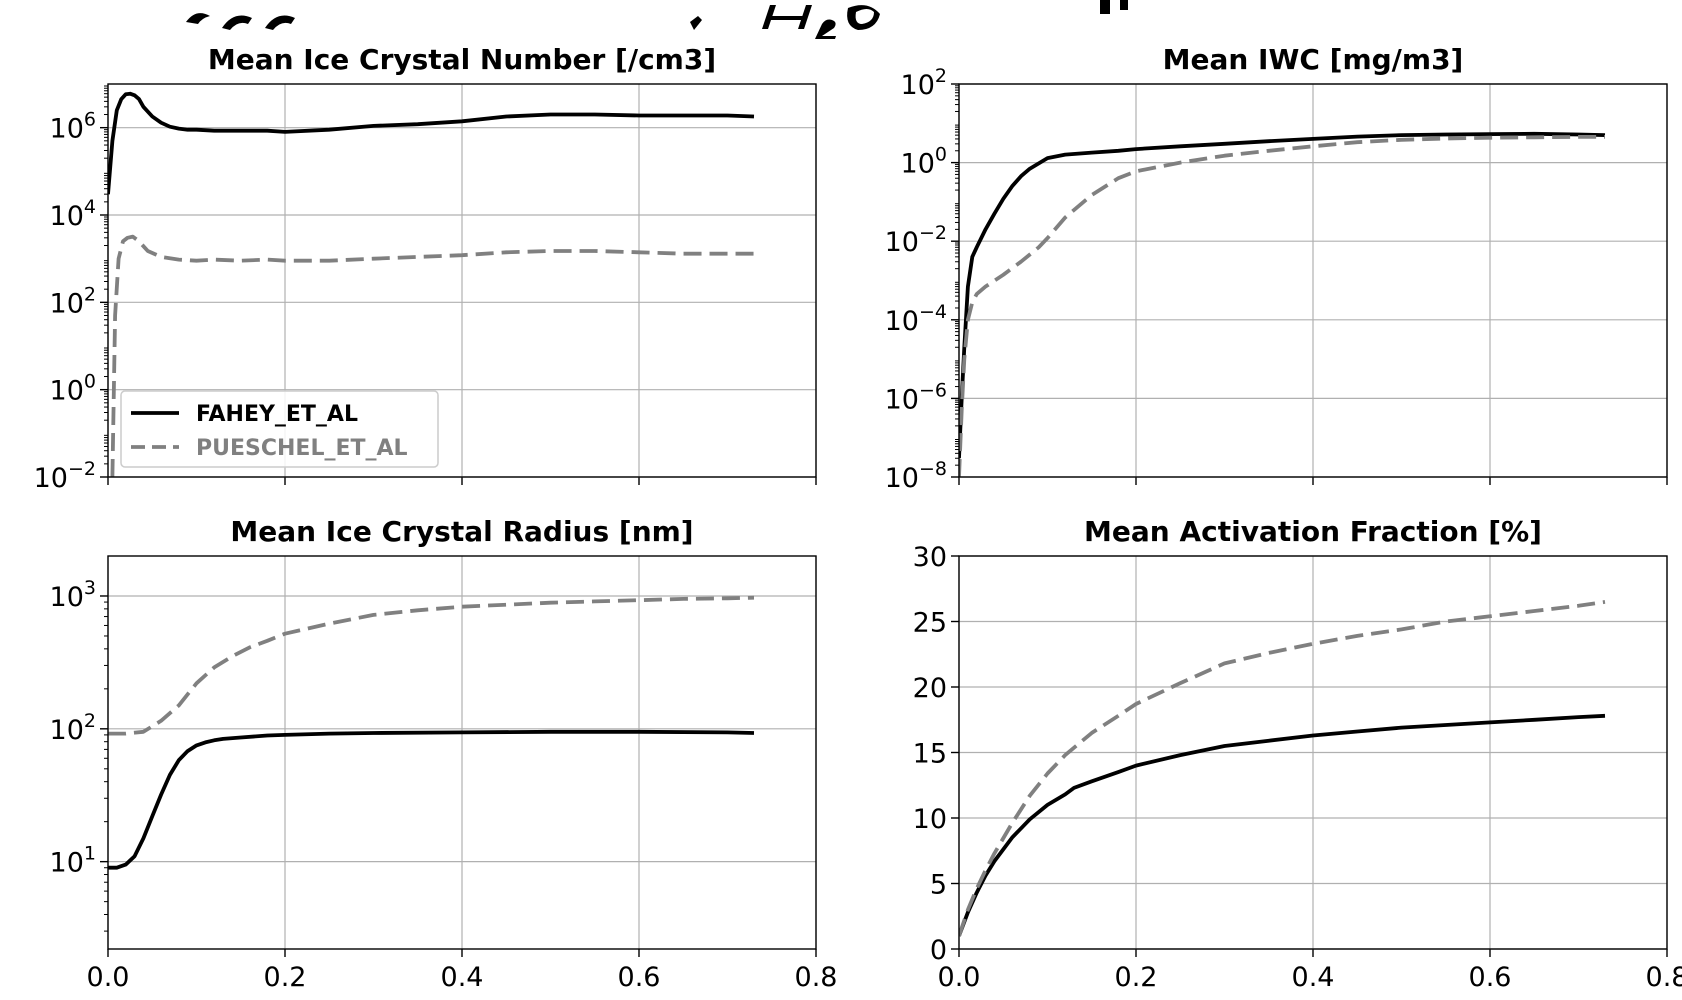  What do you see at coordinates (930, 754) in the screenshot?
I see `activation-ytick-label: 15` at bounding box center [930, 754].